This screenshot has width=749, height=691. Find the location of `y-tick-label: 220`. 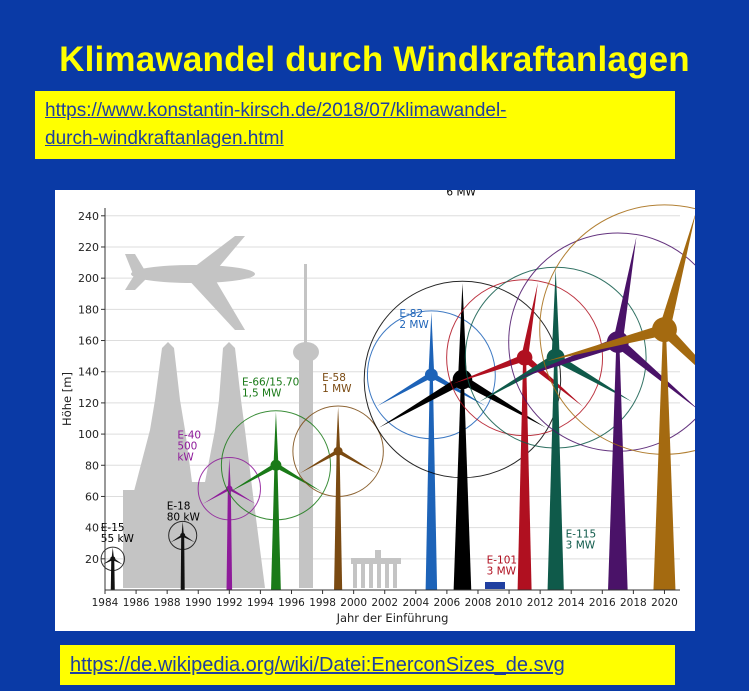

y-tick-label: 220 is located at coordinates (88, 247).